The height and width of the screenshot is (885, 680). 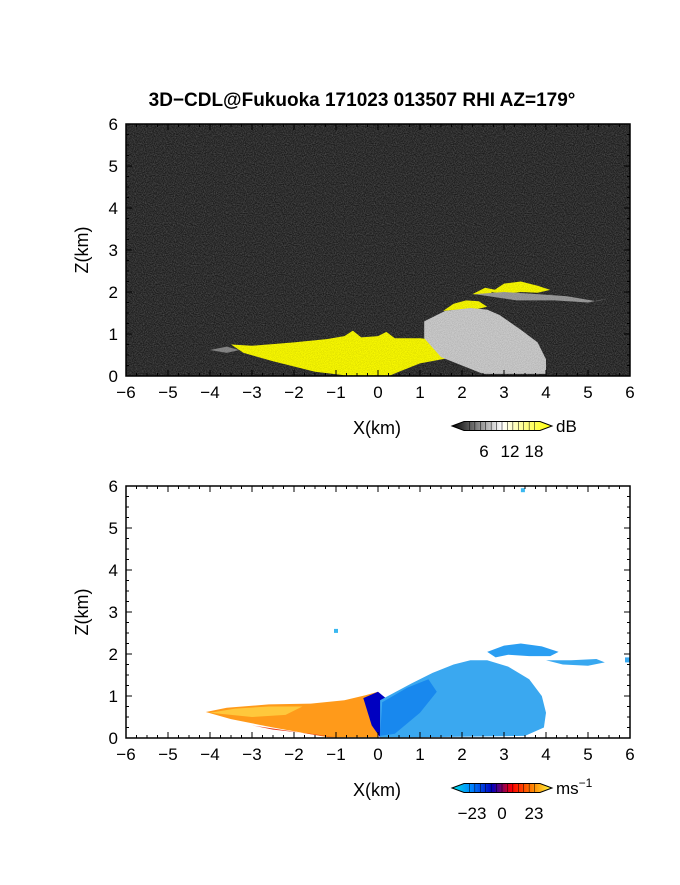 I want to click on colorbar-tick-label: −23, so click(x=472, y=813).